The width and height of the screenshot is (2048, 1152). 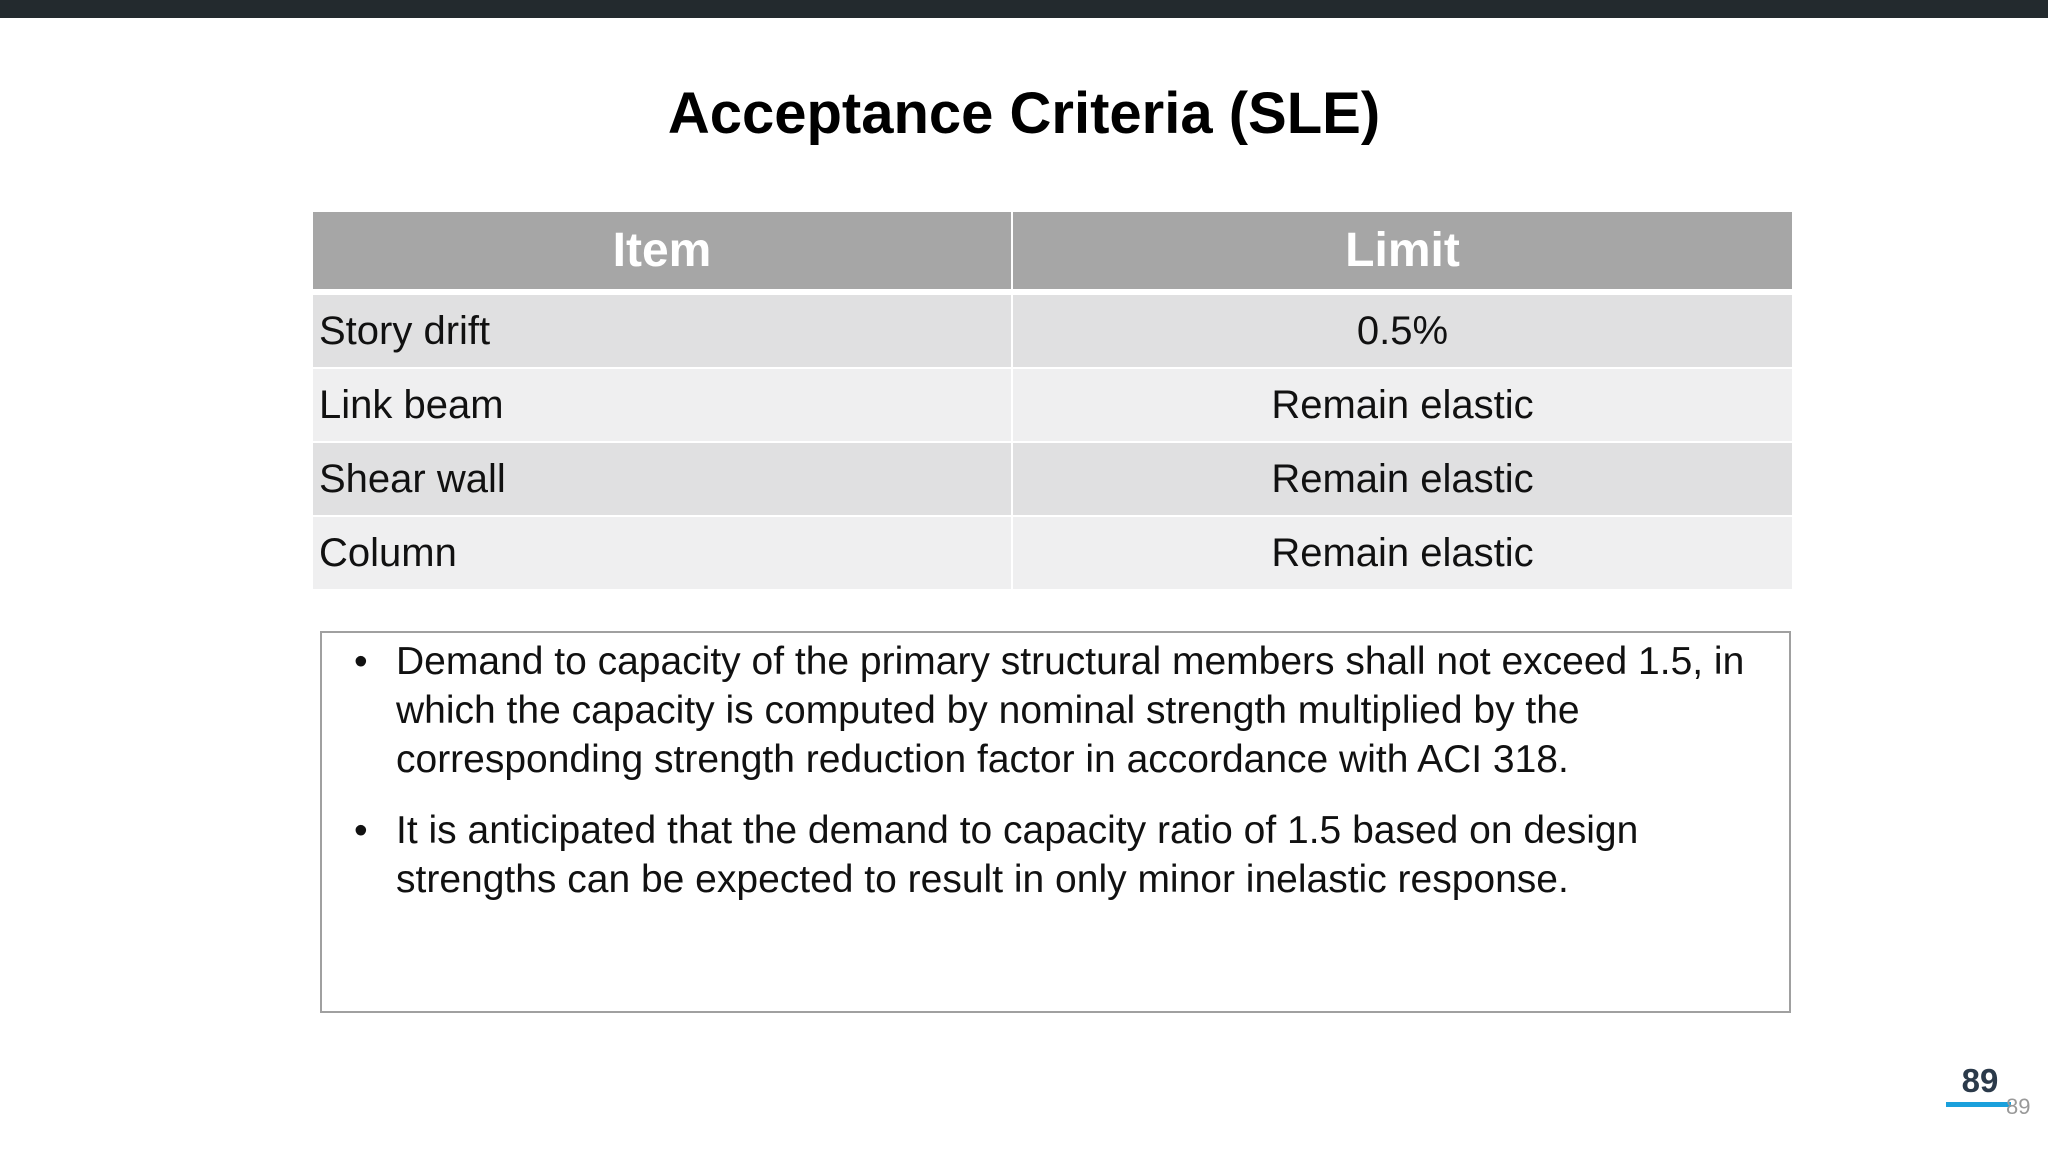 I want to click on slide-title: Acceptance Criteria (SLE), so click(x=1024, y=113).